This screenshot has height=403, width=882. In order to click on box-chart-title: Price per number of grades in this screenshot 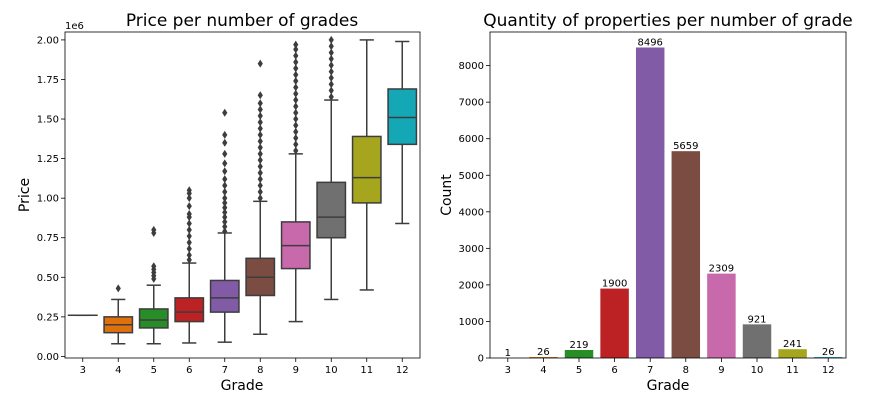, I will do `click(242, 21)`.